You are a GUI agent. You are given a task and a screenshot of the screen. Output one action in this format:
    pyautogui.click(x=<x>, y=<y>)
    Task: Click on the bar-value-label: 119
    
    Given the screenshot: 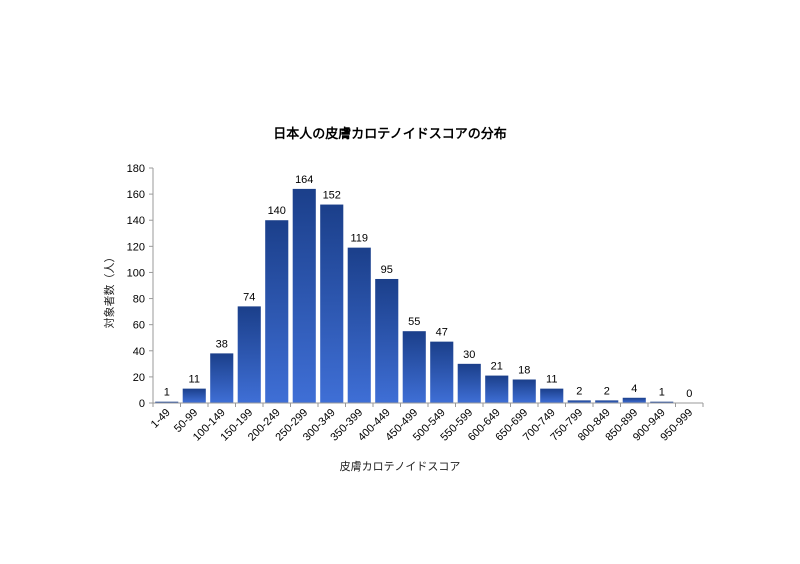 What is the action you would take?
    pyautogui.click(x=359, y=239)
    